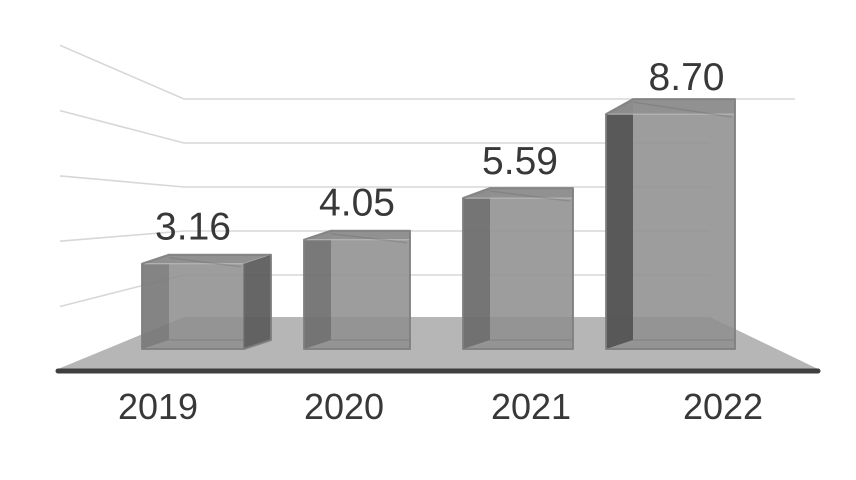  Describe the element at coordinates (257, 301) in the screenshot. I see `bar-right-side-face` at that location.